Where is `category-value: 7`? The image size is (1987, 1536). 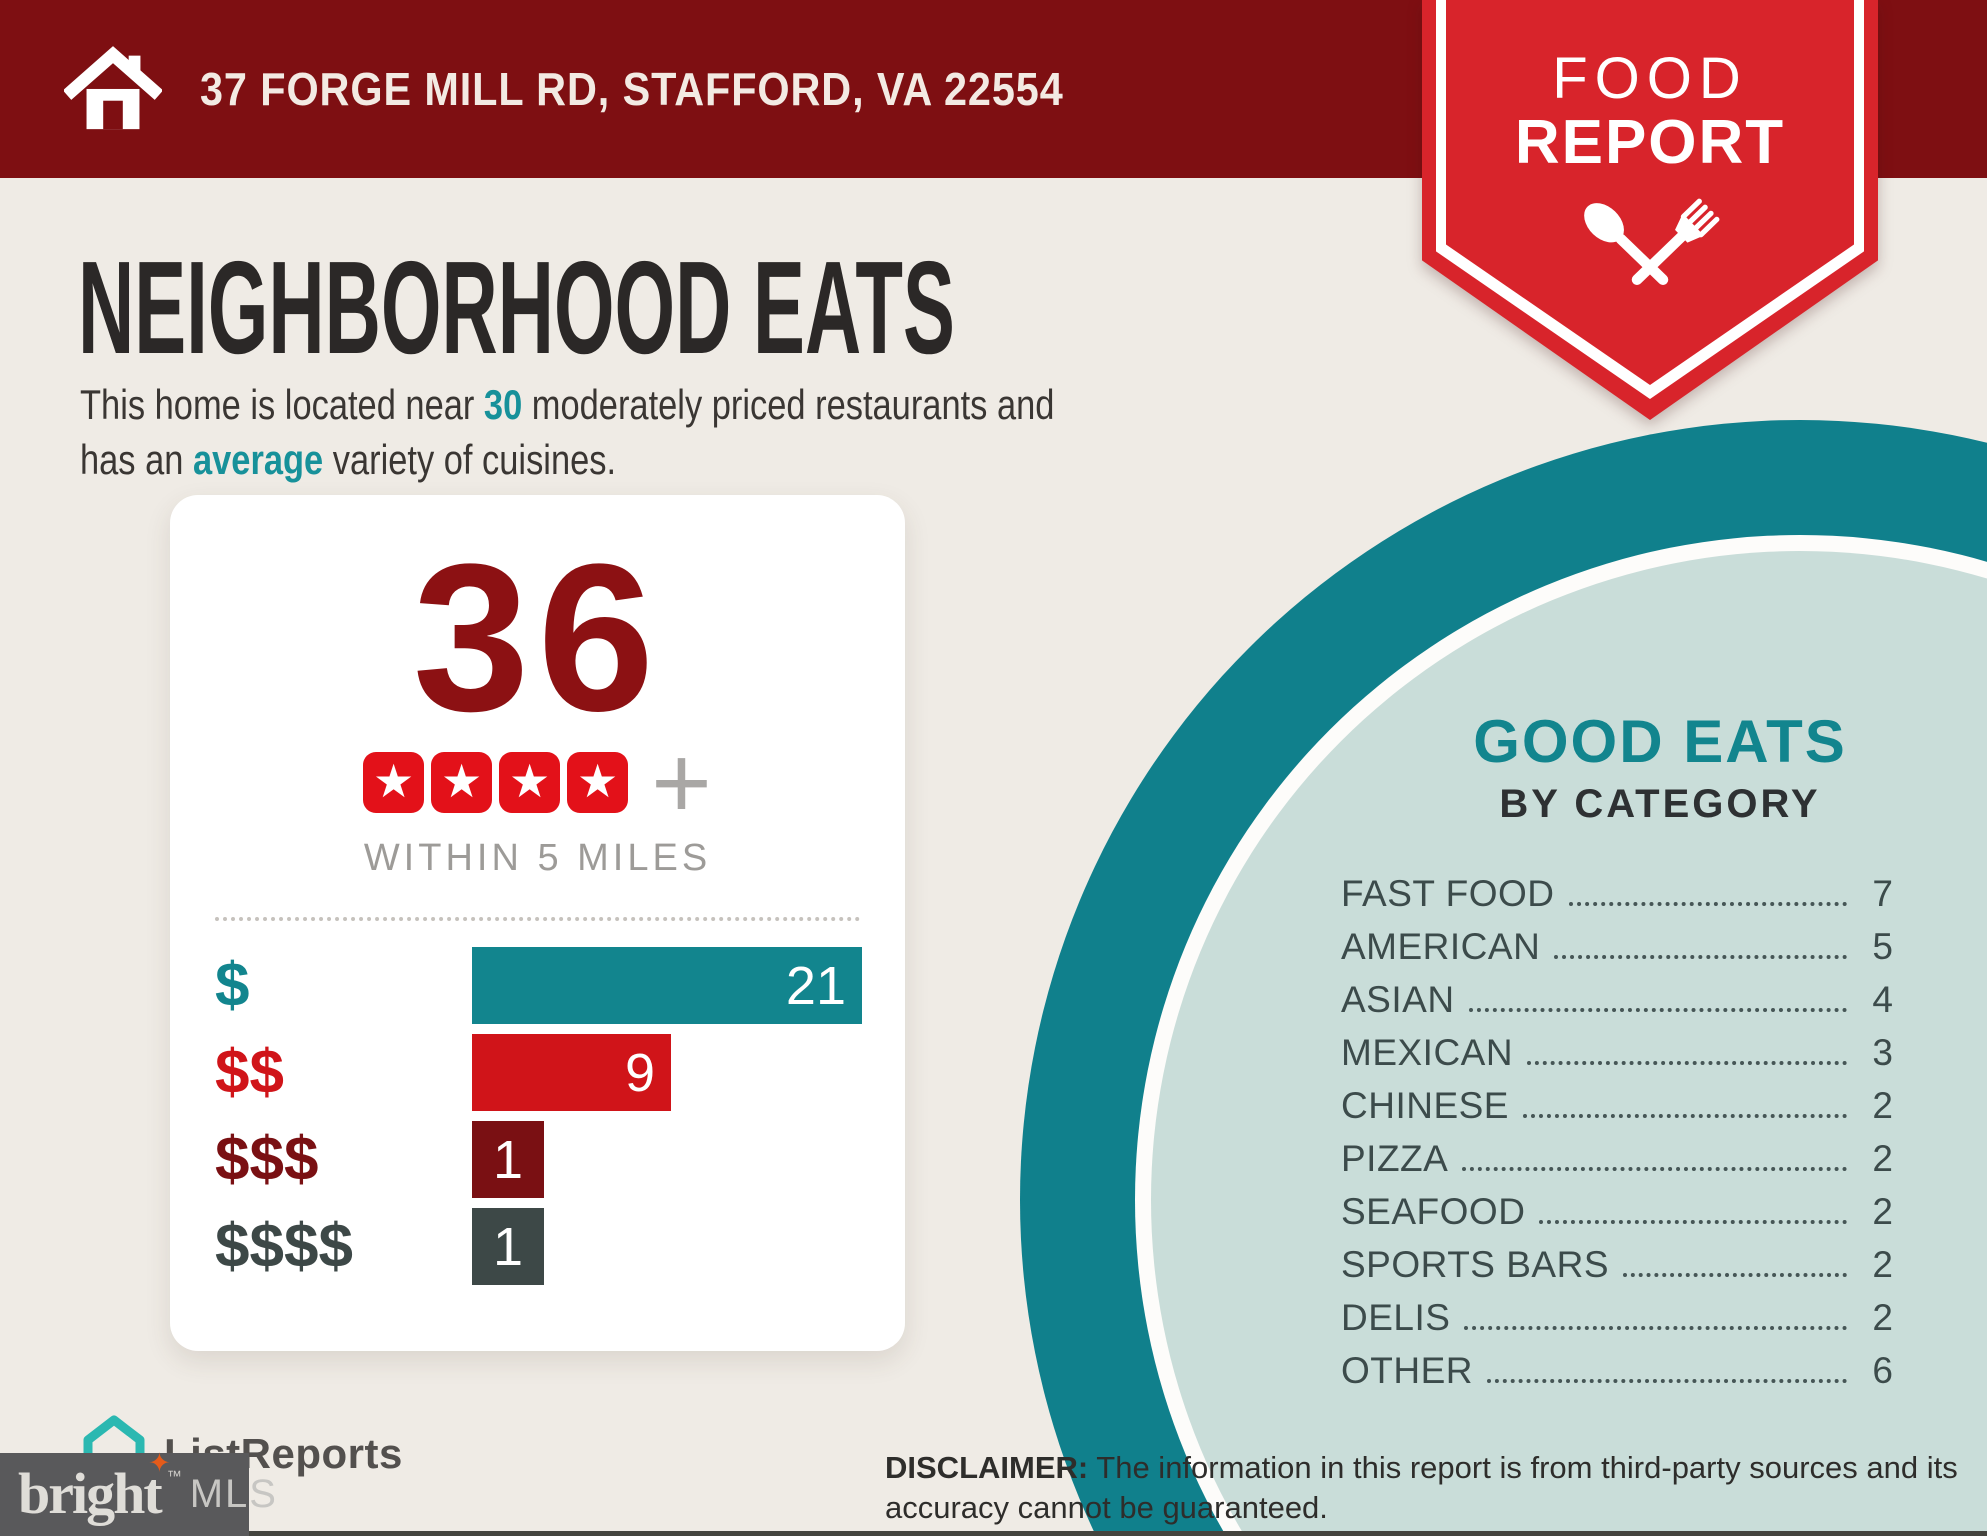 category-value: 7 is located at coordinates (1882, 893).